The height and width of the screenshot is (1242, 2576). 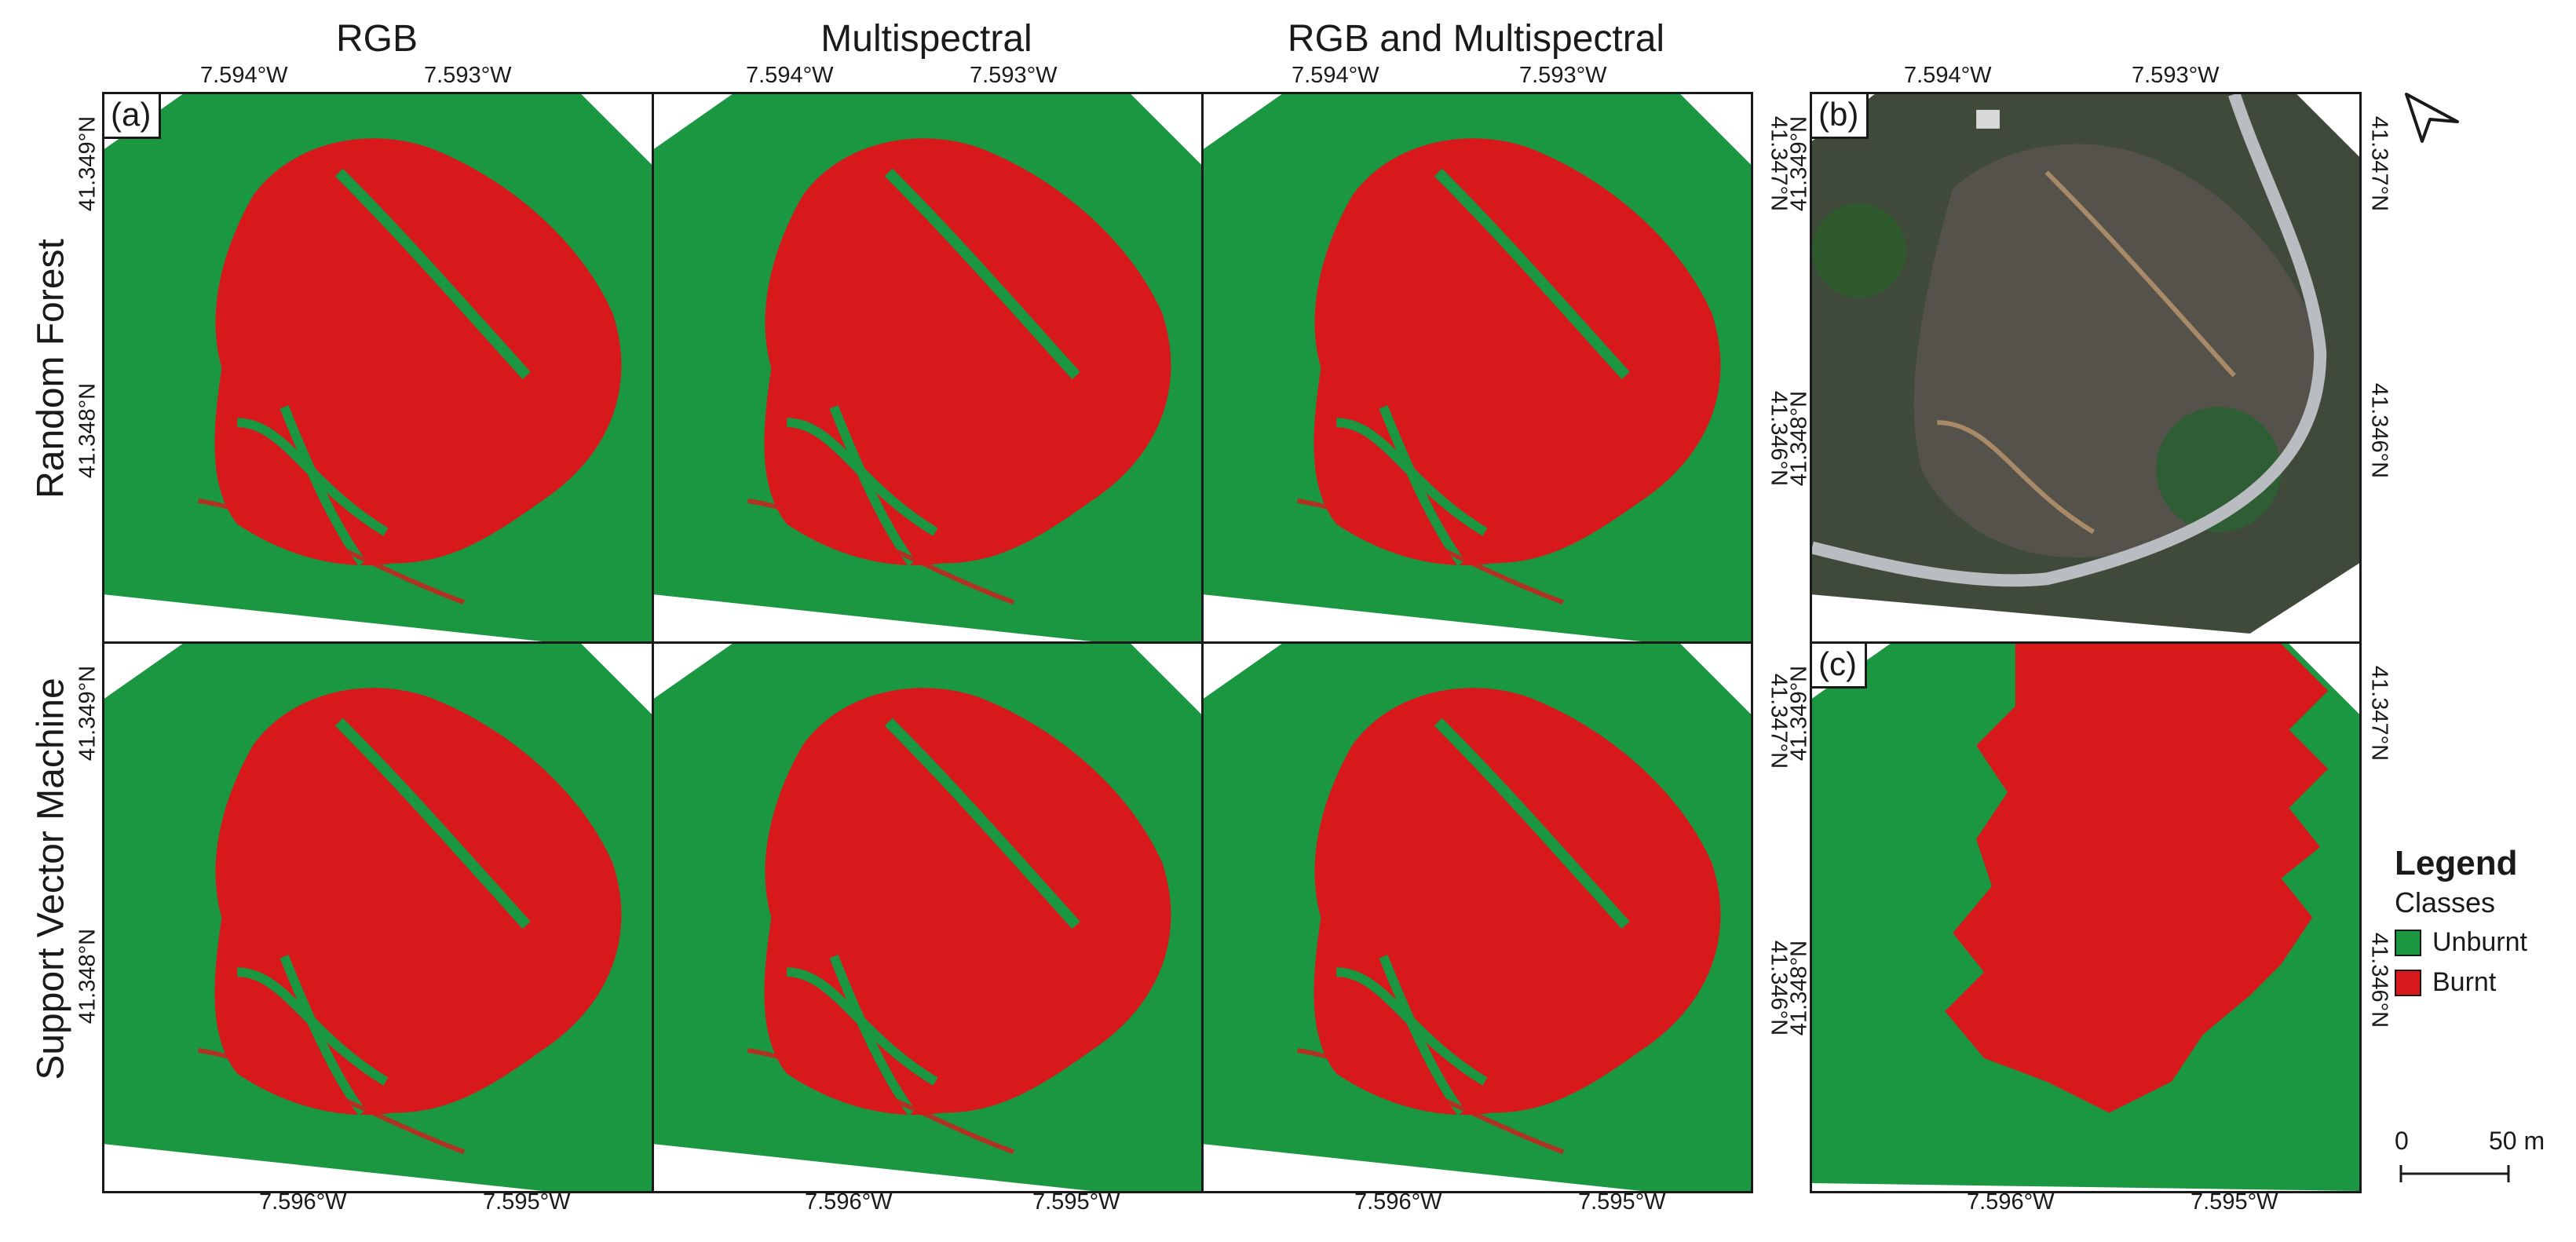 I want to click on legend: Legend Classes Unburnt Burnt, so click(x=2481, y=921).